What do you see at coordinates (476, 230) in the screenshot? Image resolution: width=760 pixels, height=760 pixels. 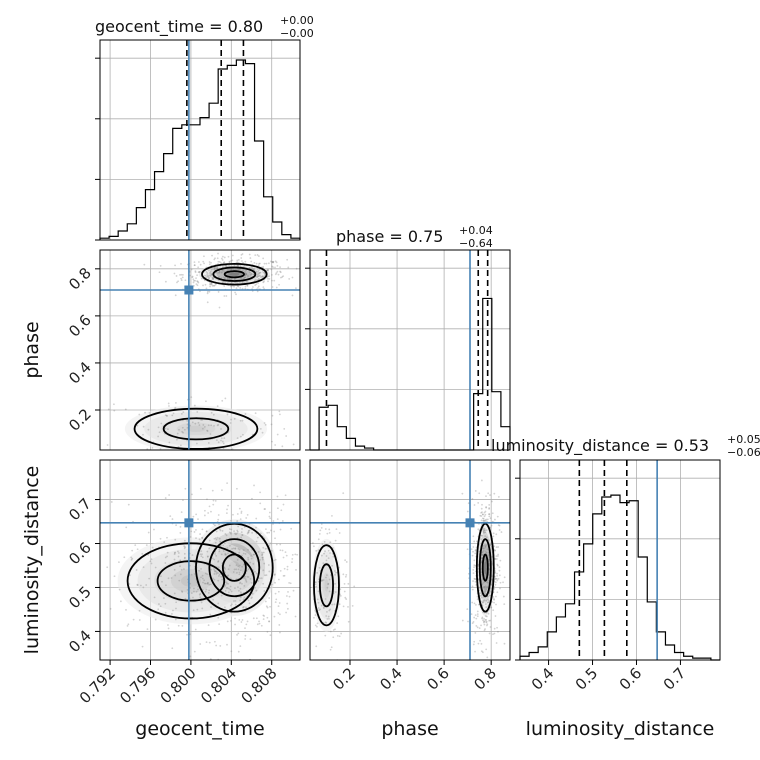 I see `title-phase-sup: +0.04` at bounding box center [476, 230].